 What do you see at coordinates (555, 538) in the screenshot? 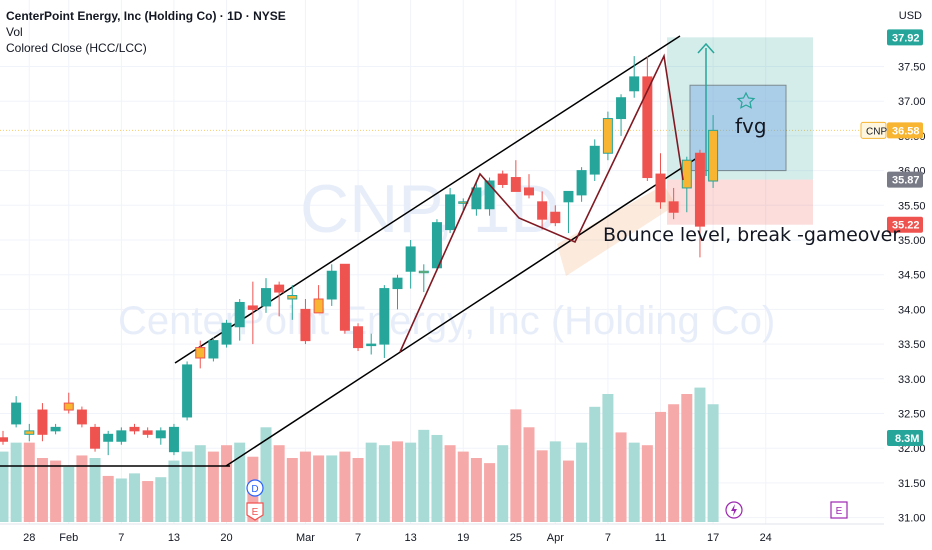
I see `time-tick-label: Apr` at bounding box center [555, 538].